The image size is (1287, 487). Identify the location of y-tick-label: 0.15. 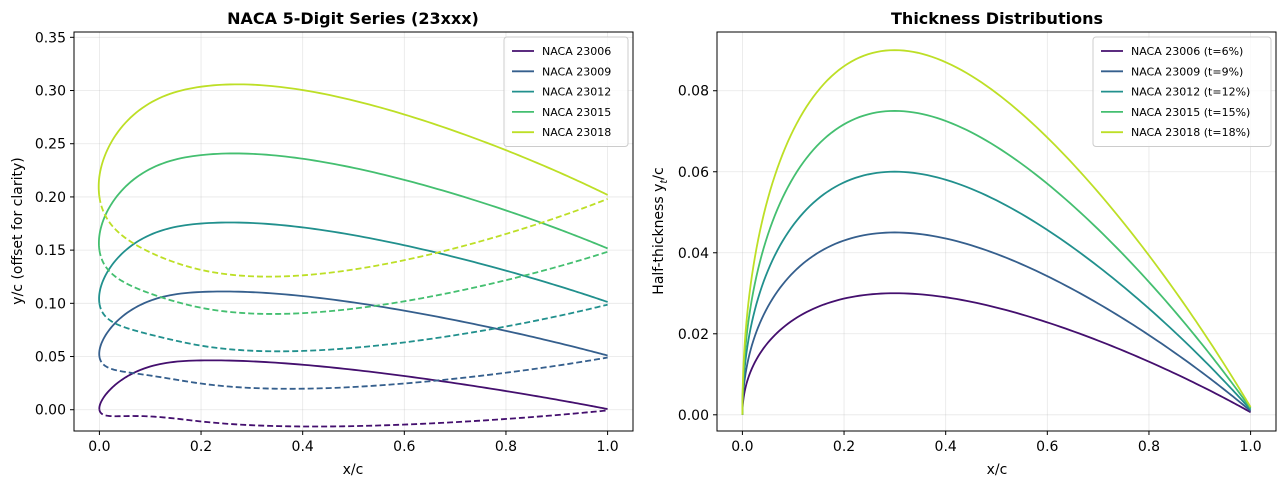
(50, 251).